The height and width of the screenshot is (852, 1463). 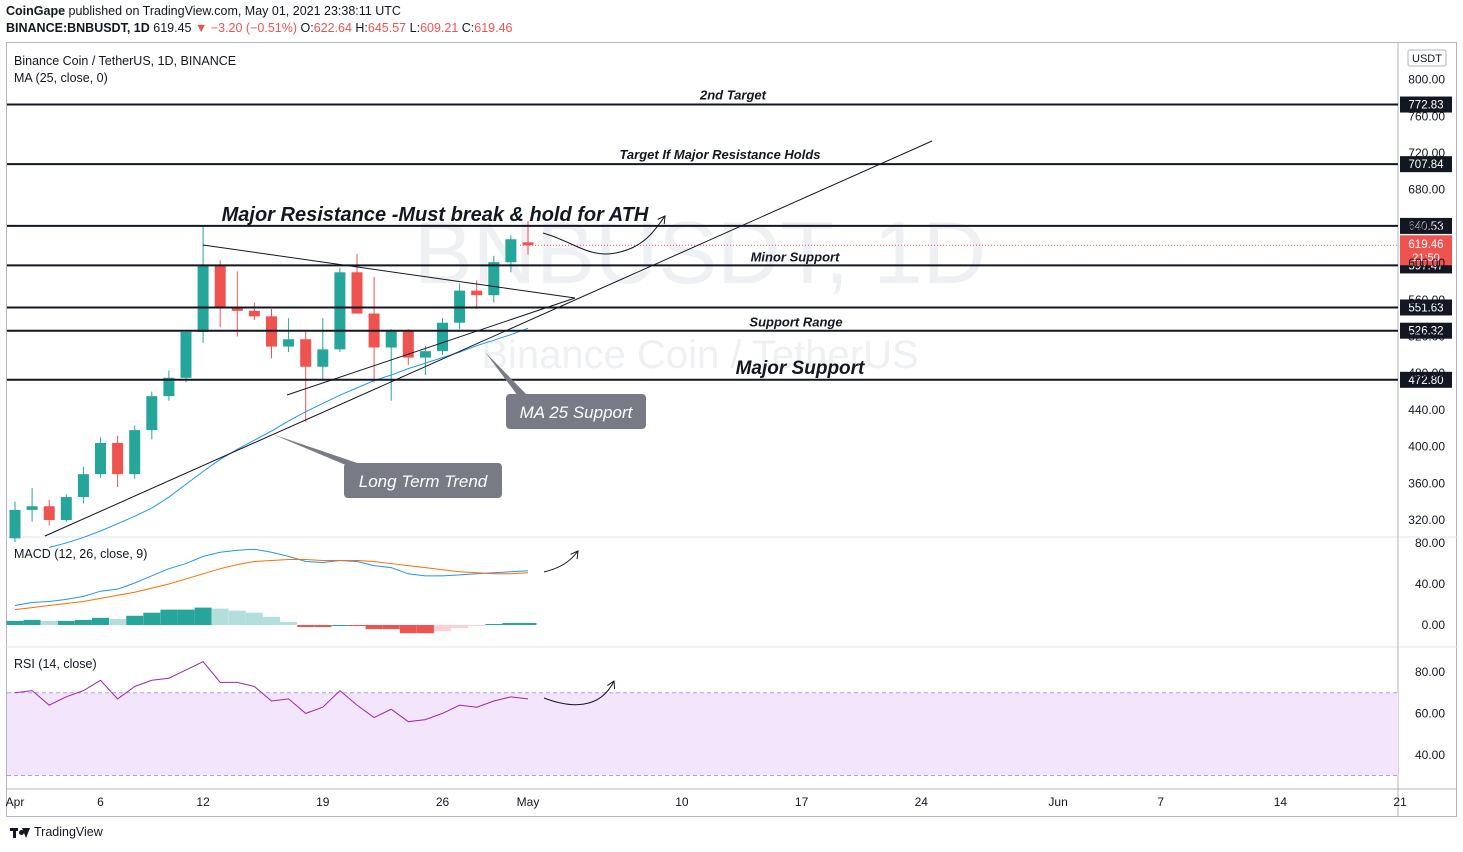 What do you see at coordinates (1425, 245) in the screenshot?
I see `last-price-label: 619.46` at bounding box center [1425, 245].